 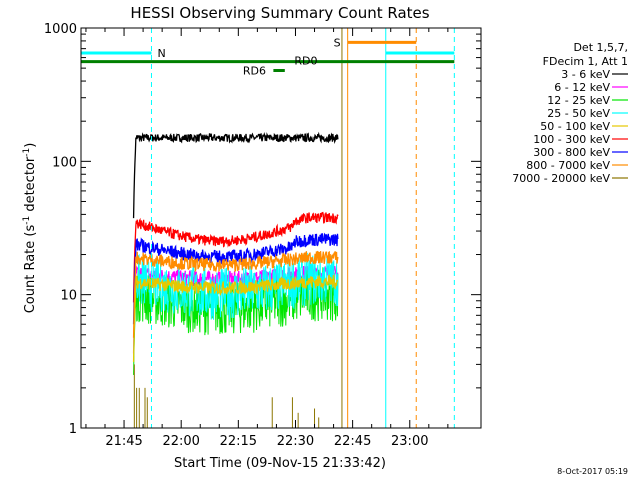 I want to click on generated-timestamp: 8-Oct-2017 05:19, so click(x=592, y=471).